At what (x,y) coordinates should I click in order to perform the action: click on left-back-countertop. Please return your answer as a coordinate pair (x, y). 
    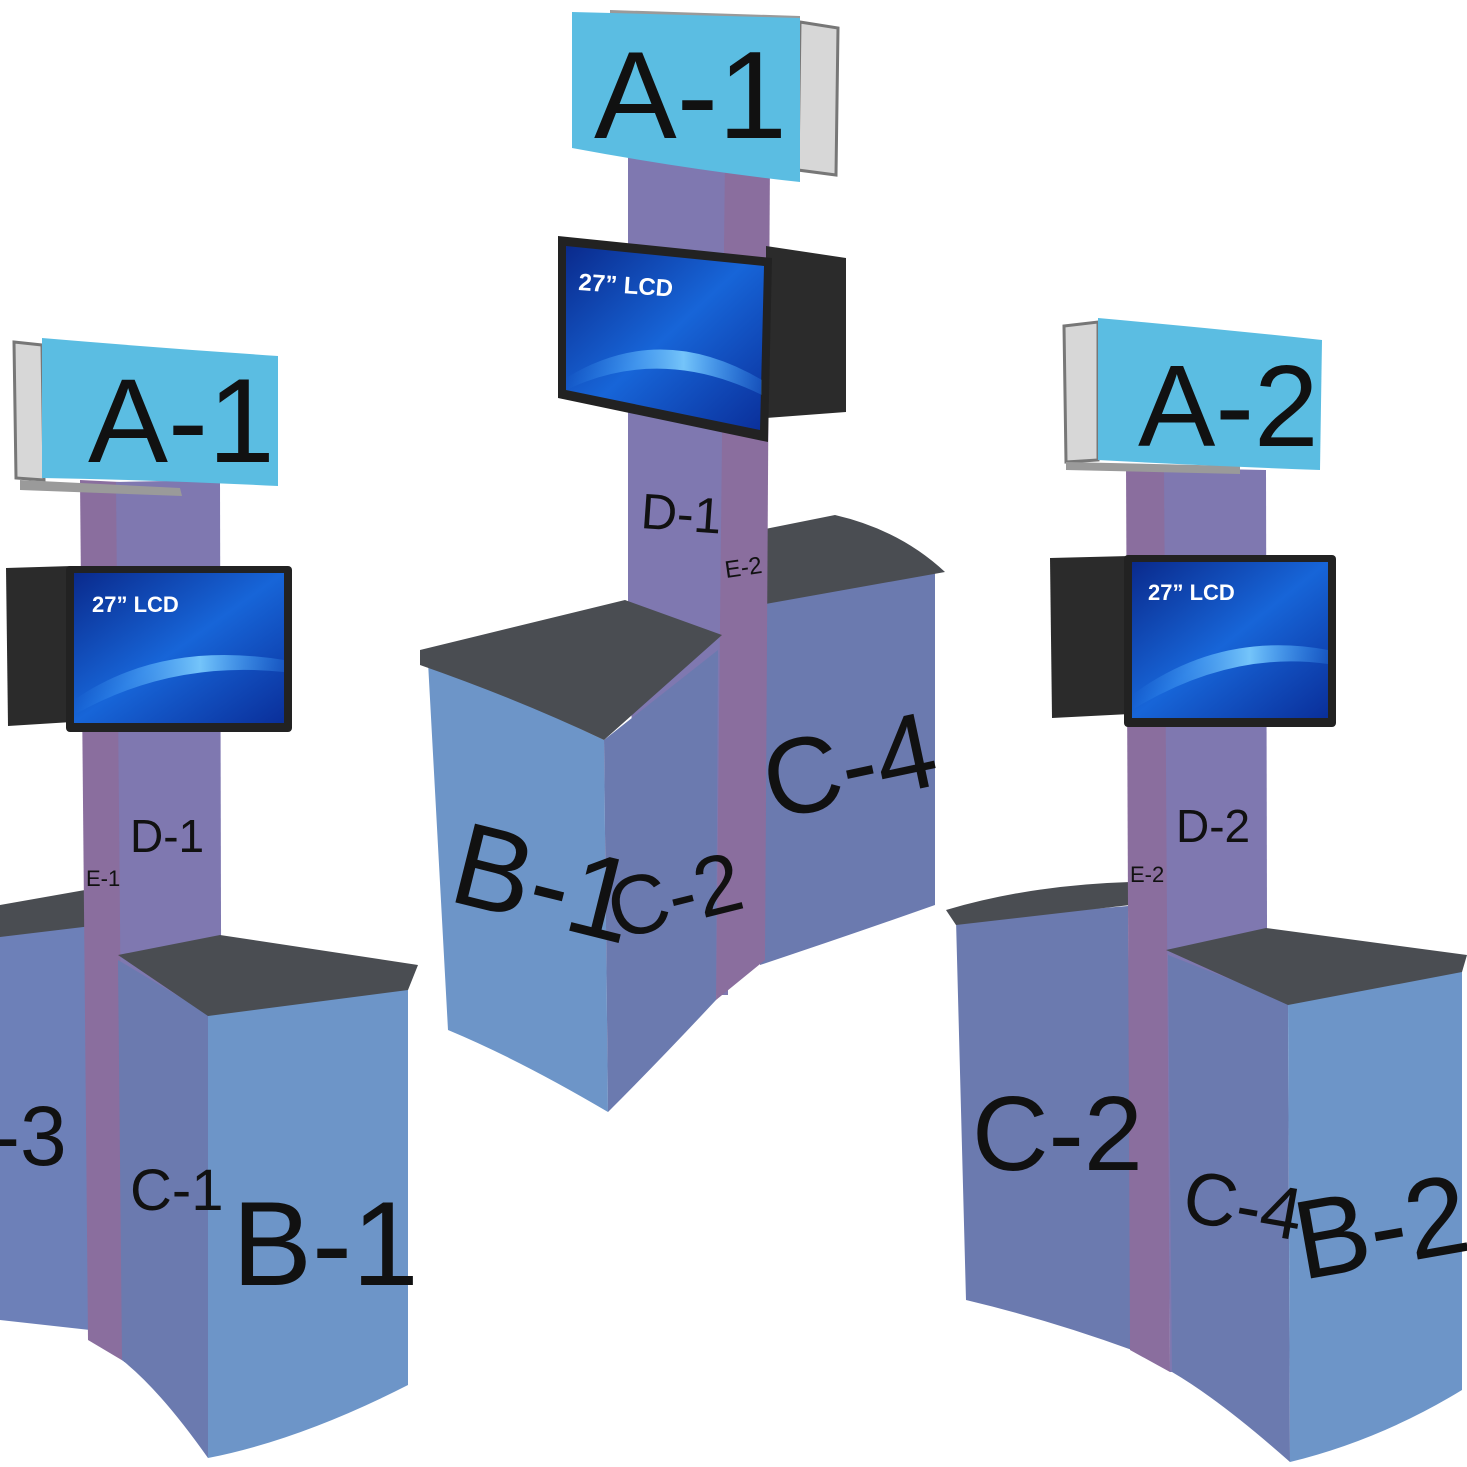
    Looking at the image, I should click on (50, 913).